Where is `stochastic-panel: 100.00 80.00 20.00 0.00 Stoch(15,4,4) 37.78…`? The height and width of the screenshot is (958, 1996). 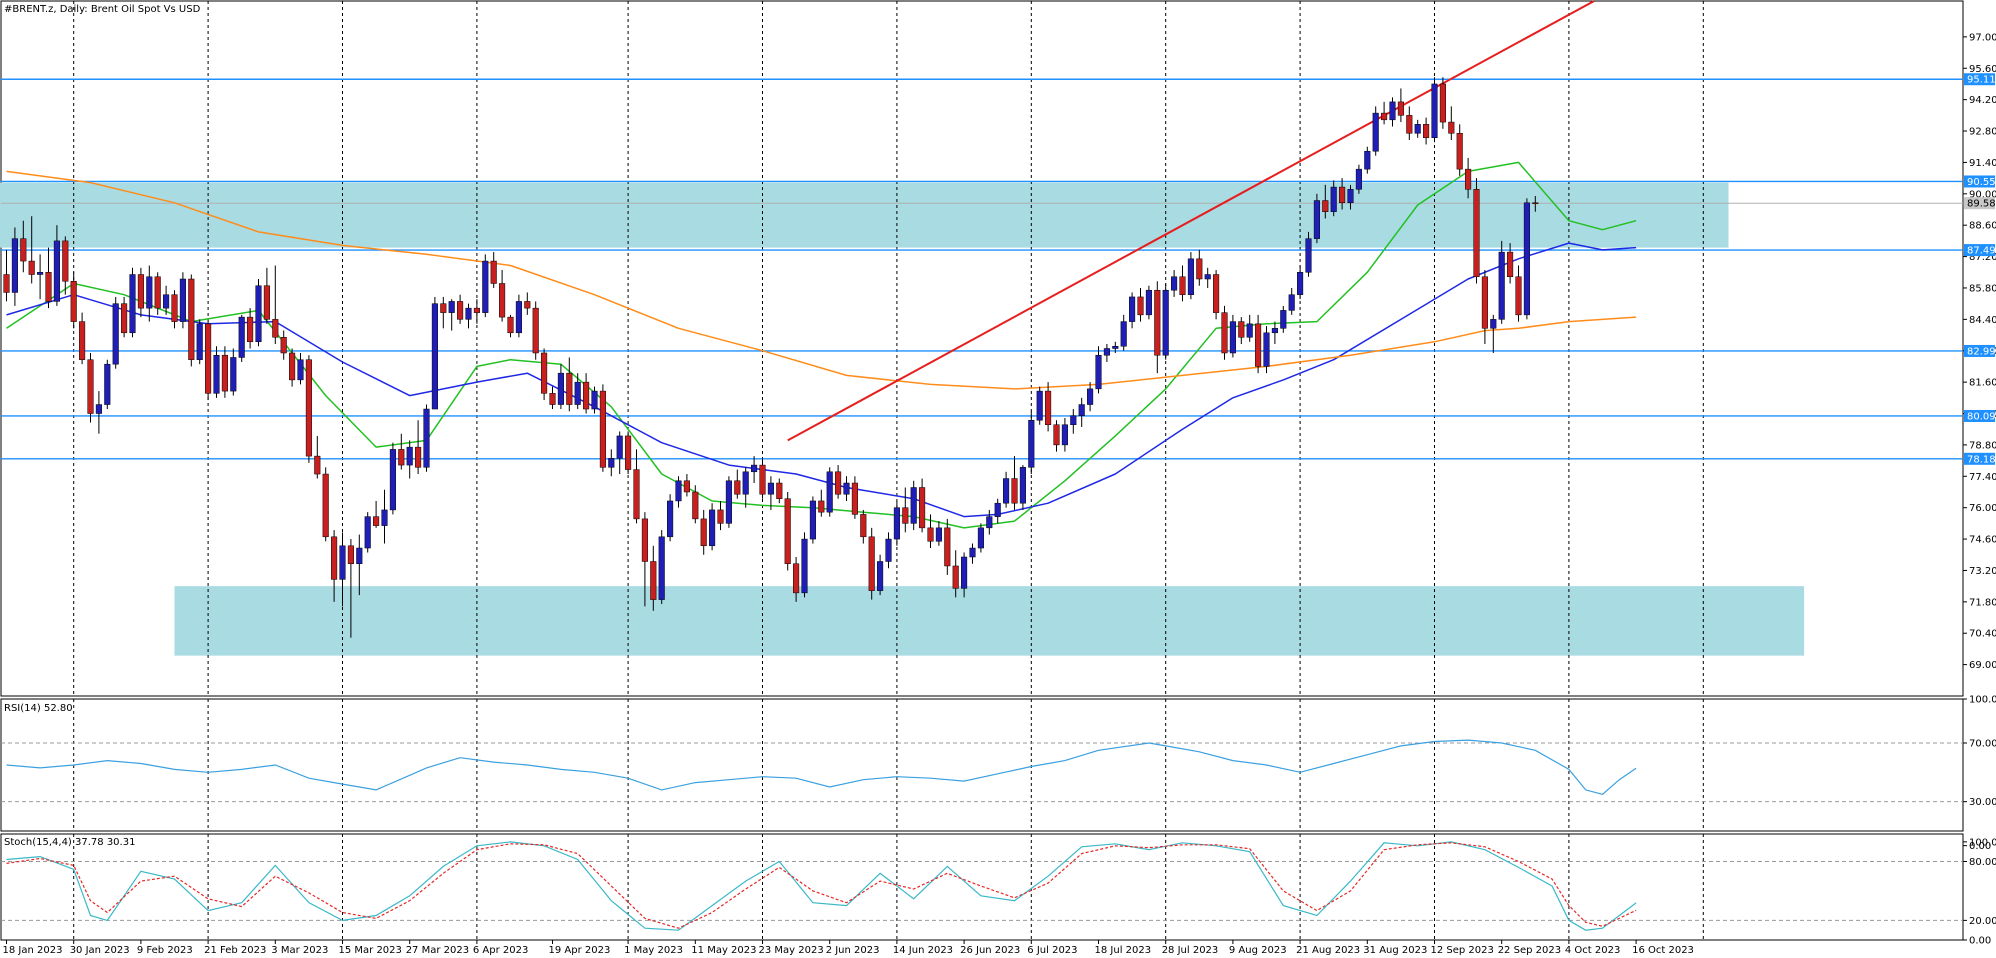 stochastic-panel: 100.00 80.00 20.00 0.00 Stoch(15,4,4) 37.78… is located at coordinates (998, 890).